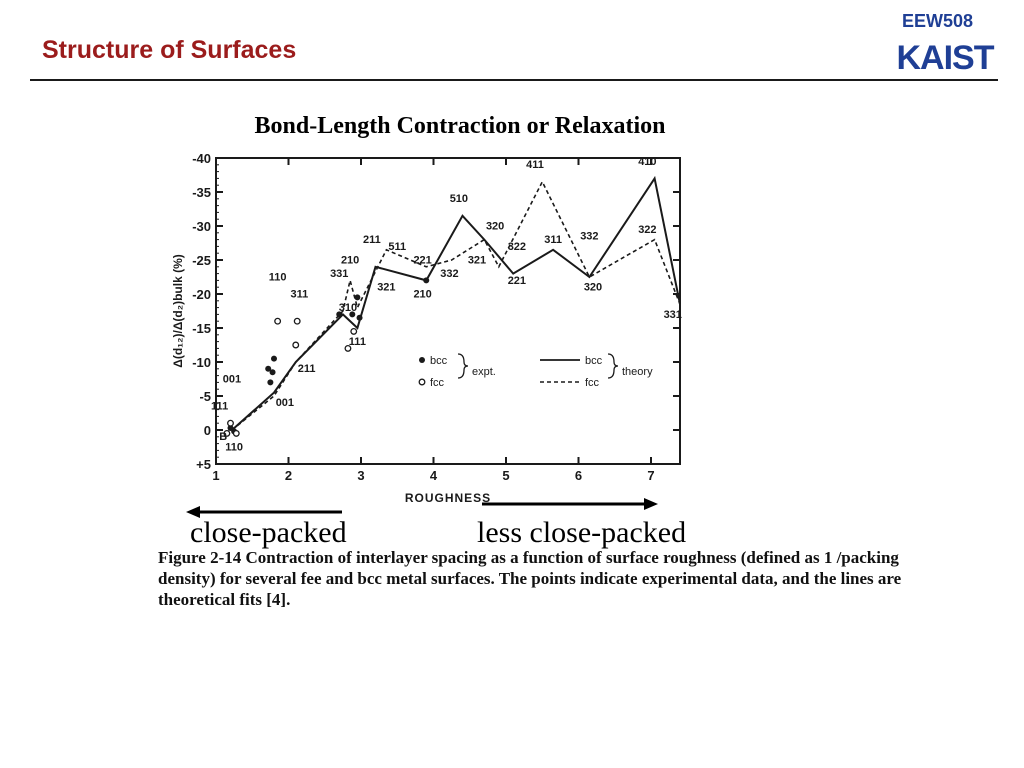 The image size is (1024, 768). I want to click on y-tick-label: -15, so click(201, 328).